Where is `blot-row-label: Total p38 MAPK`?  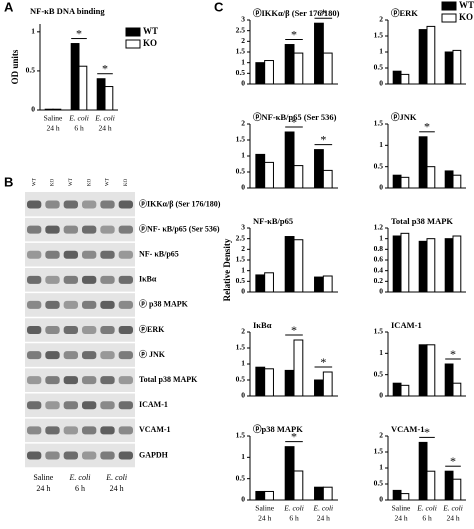
blot-row-label: Total p38 MAPK is located at coordinates (168, 379).